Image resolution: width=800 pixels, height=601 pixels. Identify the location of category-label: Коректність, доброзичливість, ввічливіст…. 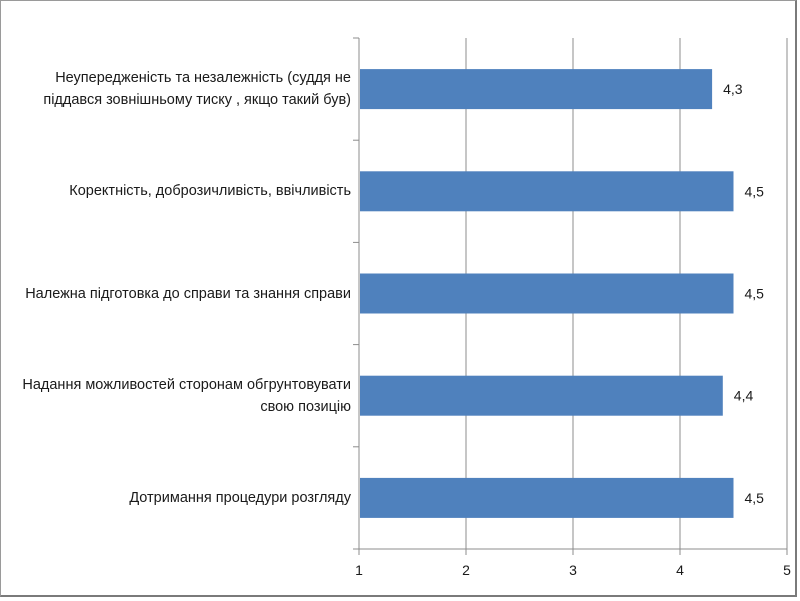
(210, 191).